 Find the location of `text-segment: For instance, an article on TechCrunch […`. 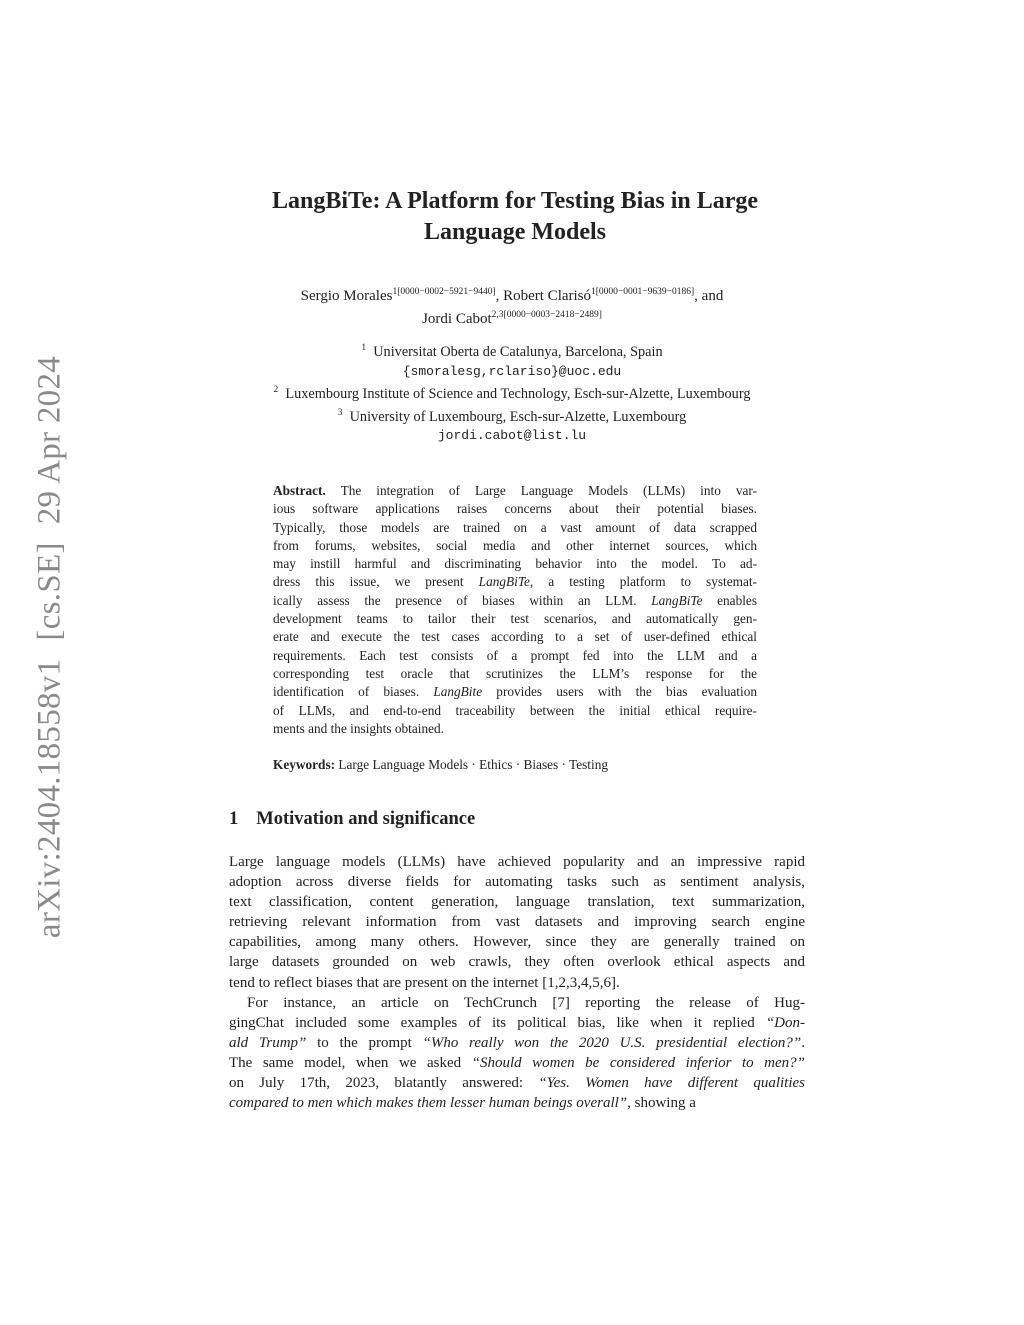

text-segment: For instance, an article on TechCrunch [… is located at coordinates (526, 1002).